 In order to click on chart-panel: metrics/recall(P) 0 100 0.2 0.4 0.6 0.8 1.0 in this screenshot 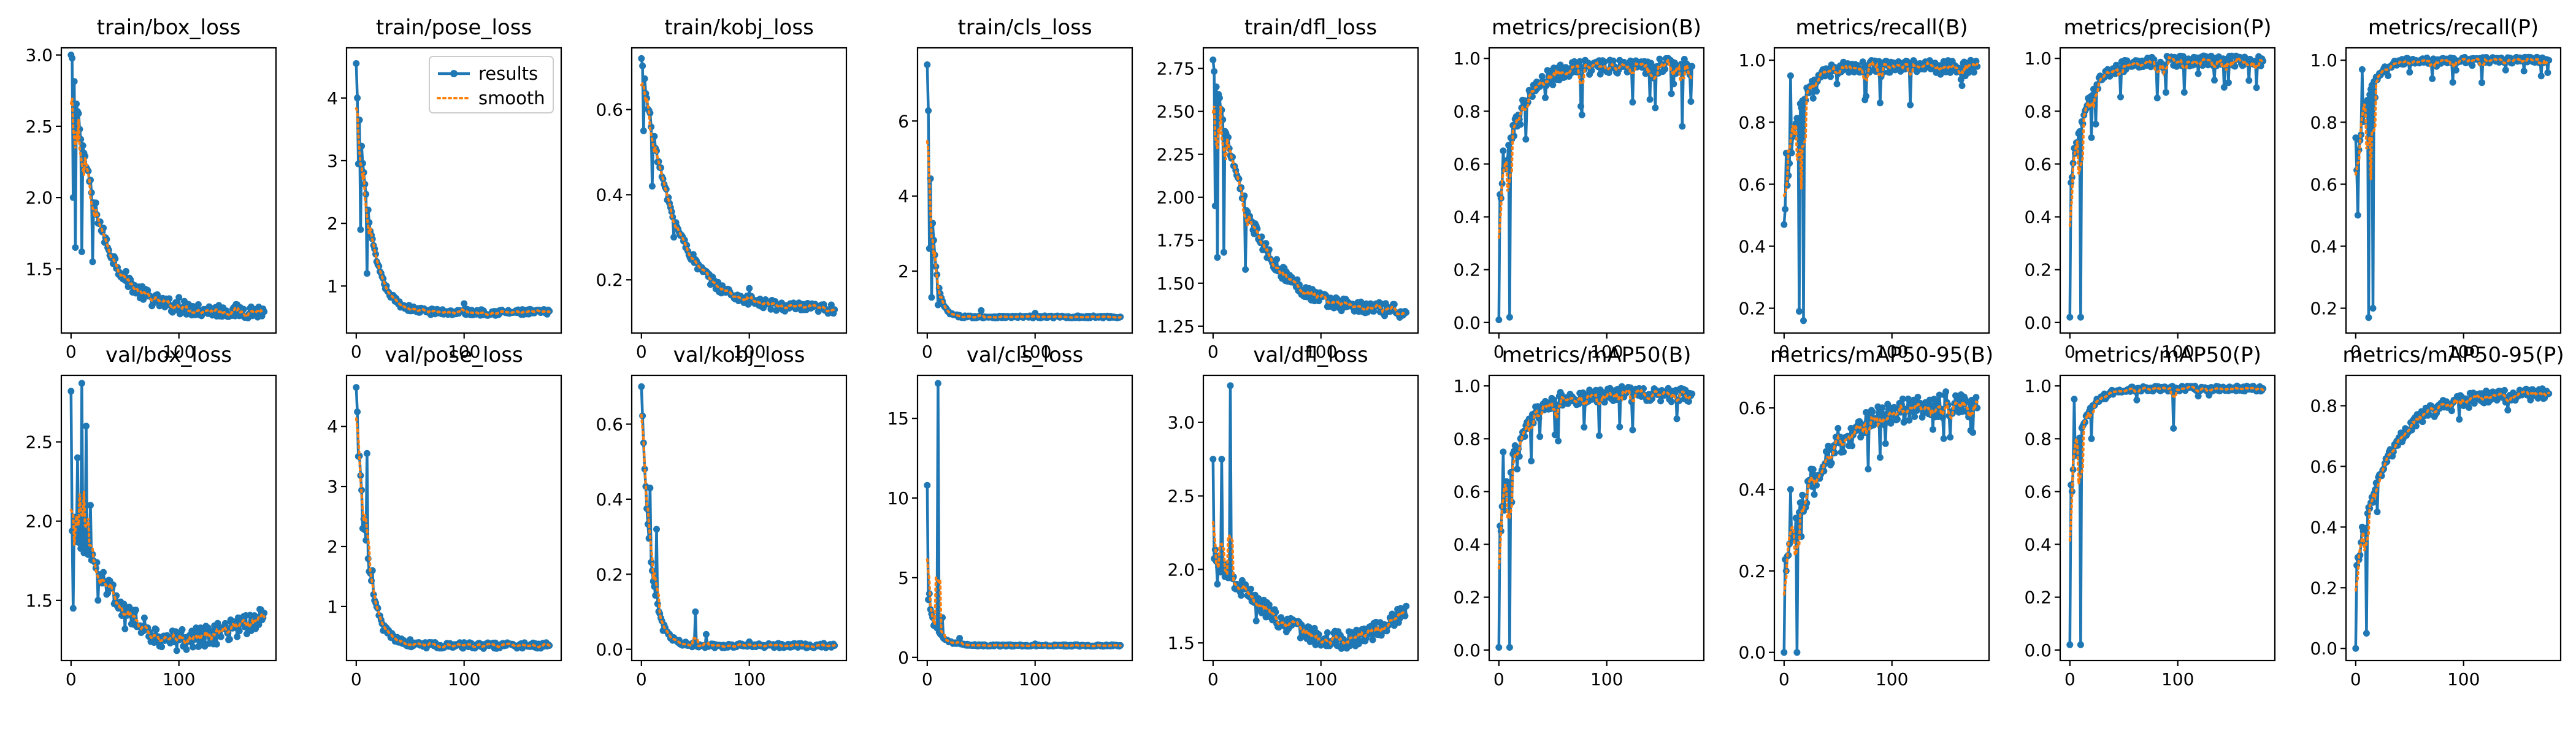, I will do `click(2436, 188)`.